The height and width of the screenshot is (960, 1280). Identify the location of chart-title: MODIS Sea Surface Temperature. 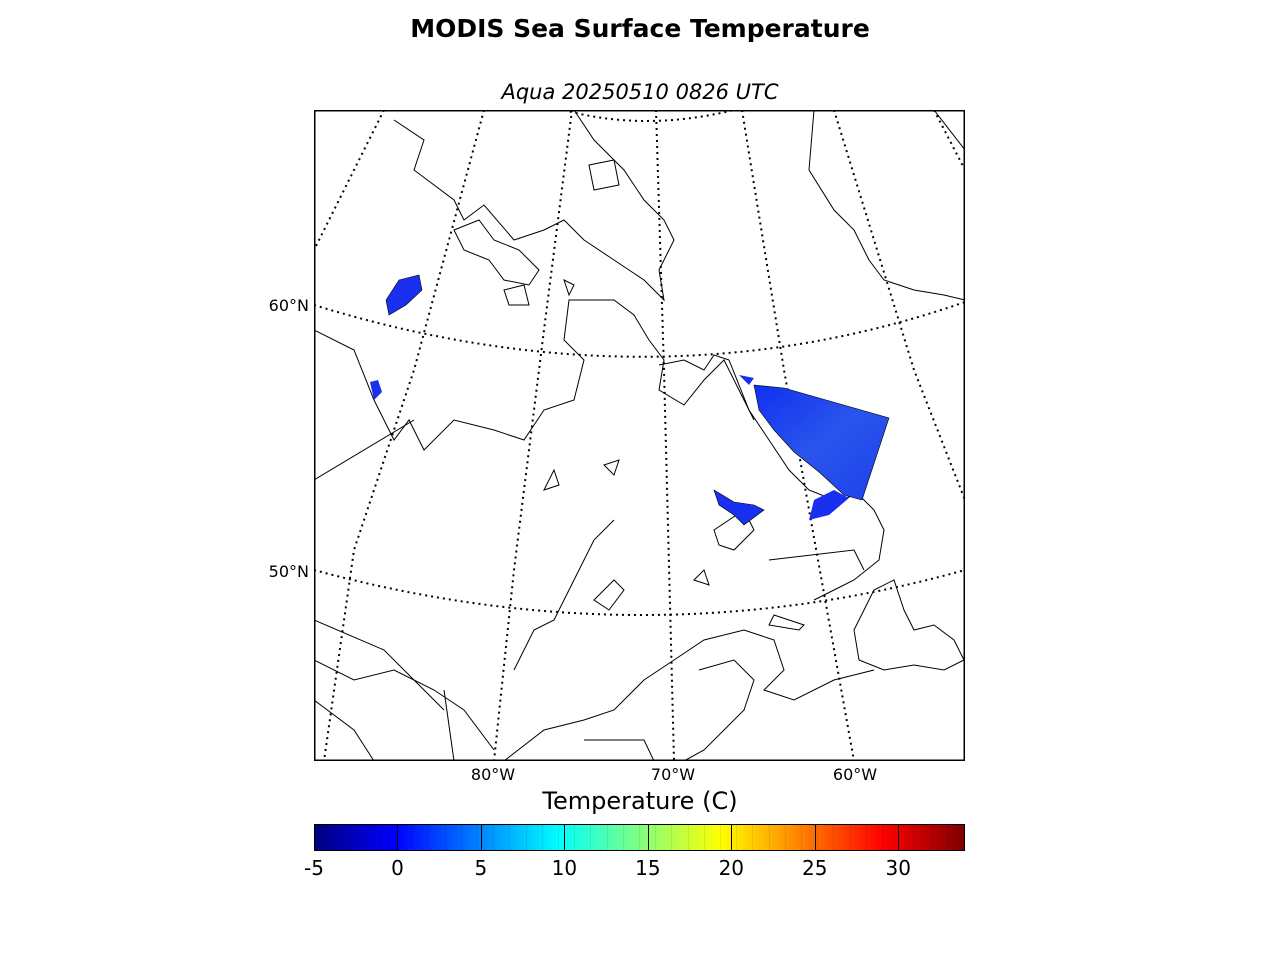
(640, 28).